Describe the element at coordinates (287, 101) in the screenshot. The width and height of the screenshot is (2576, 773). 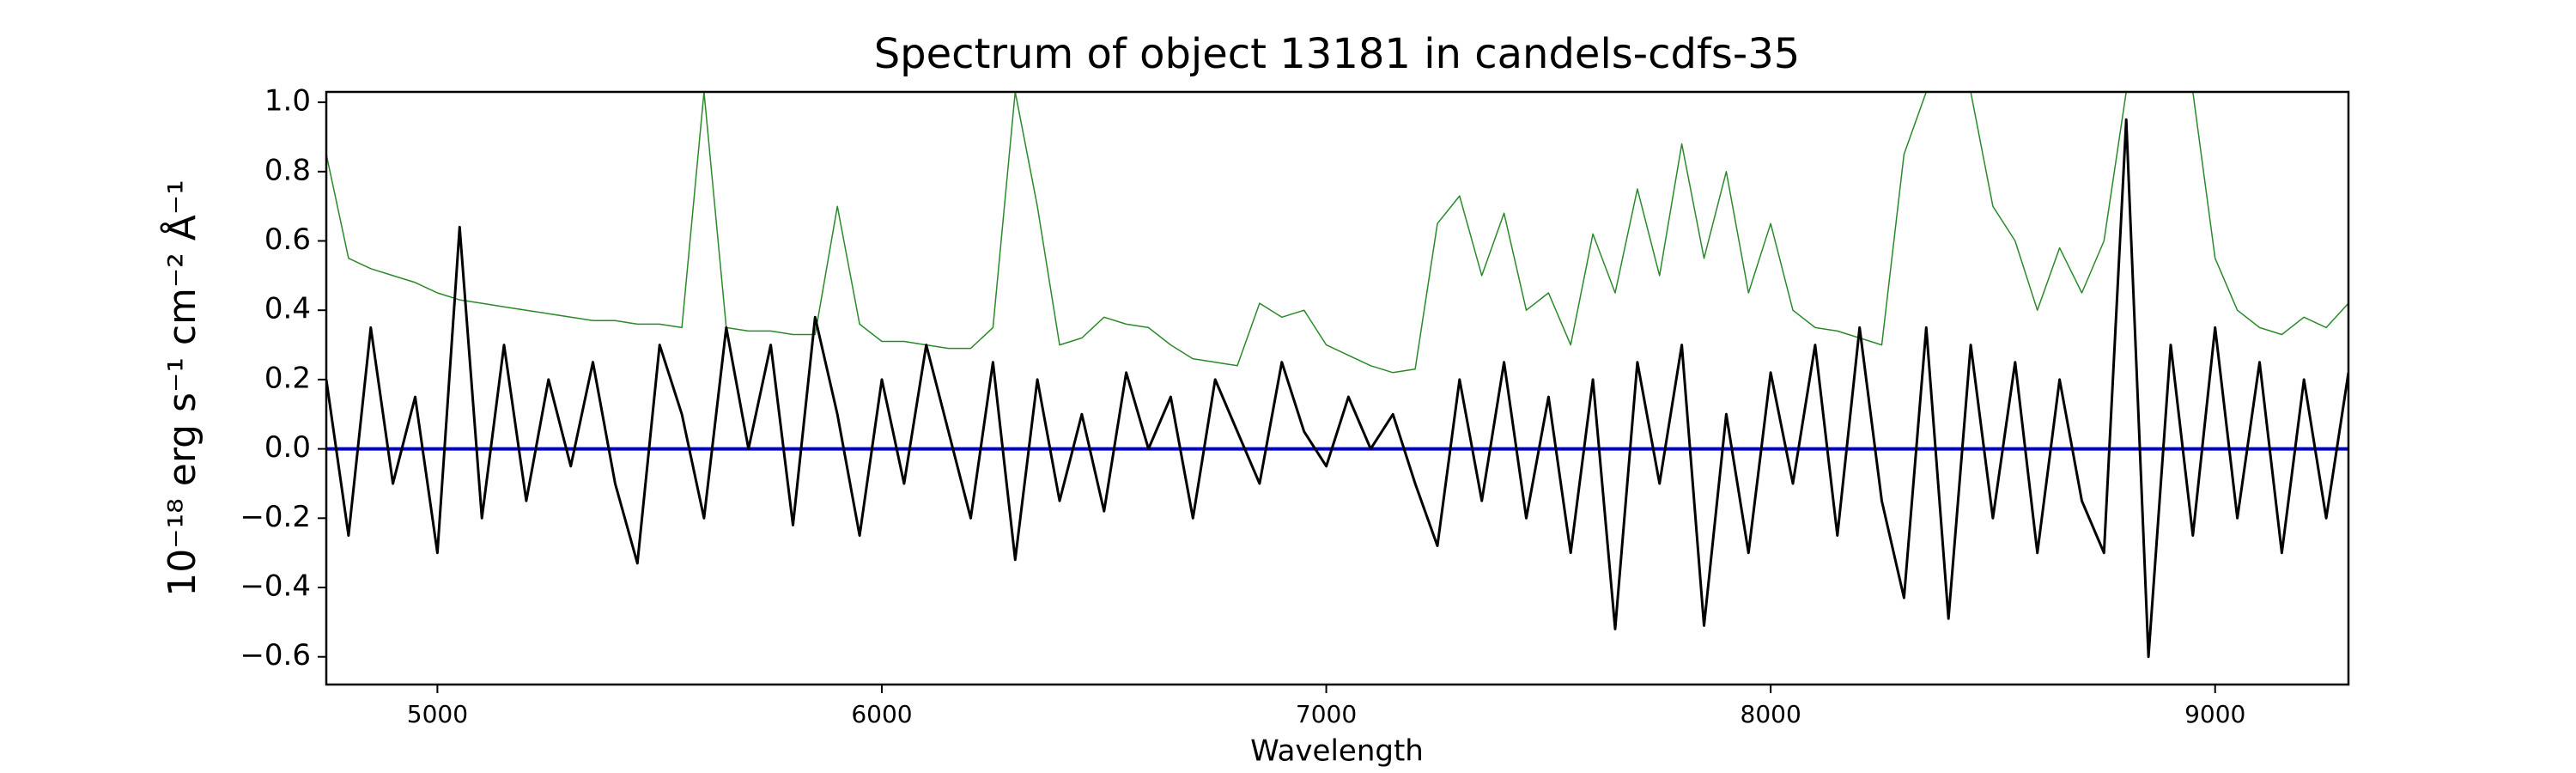
I see `y-tick-label: 1.0` at that location.